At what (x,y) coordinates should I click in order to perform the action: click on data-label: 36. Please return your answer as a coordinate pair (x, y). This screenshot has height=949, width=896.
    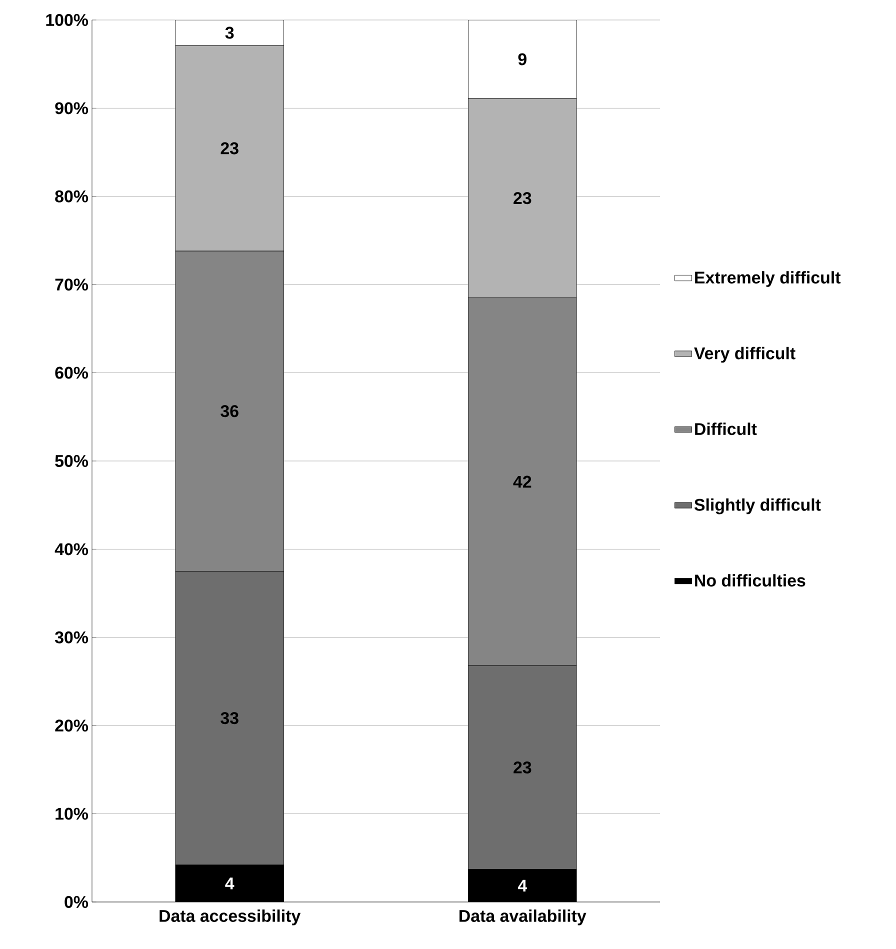
    Looking at the image, I should click on (229, 411).